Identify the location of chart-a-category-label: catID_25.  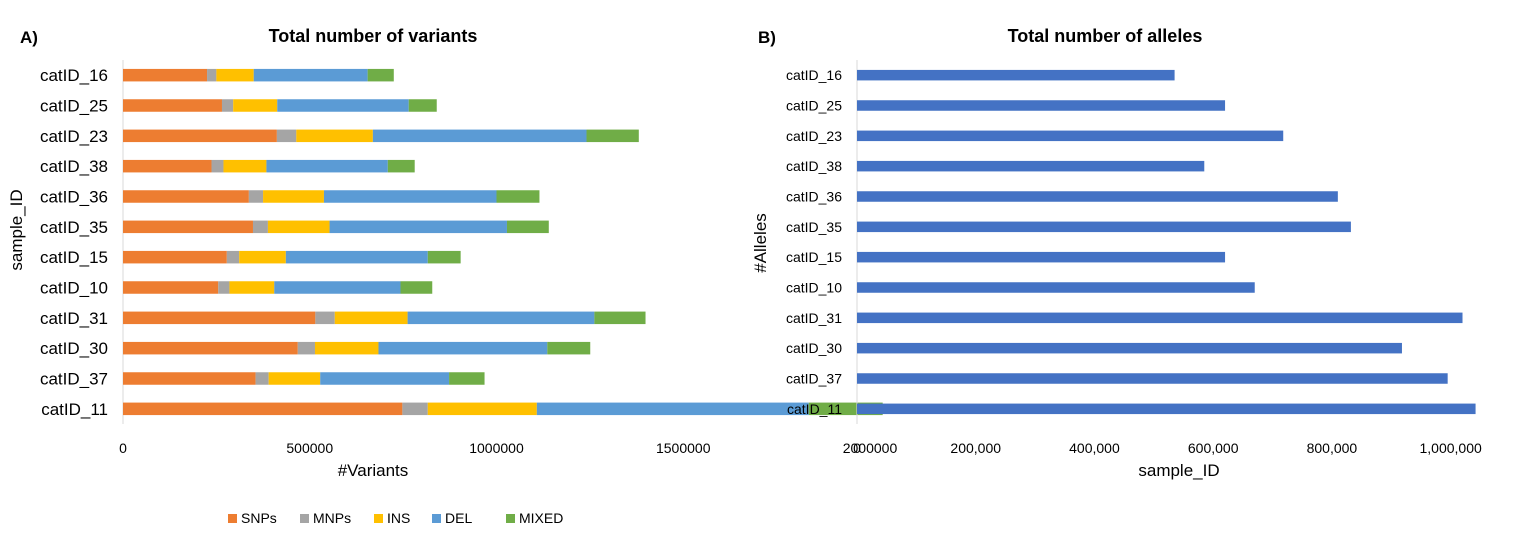
(74, 106).